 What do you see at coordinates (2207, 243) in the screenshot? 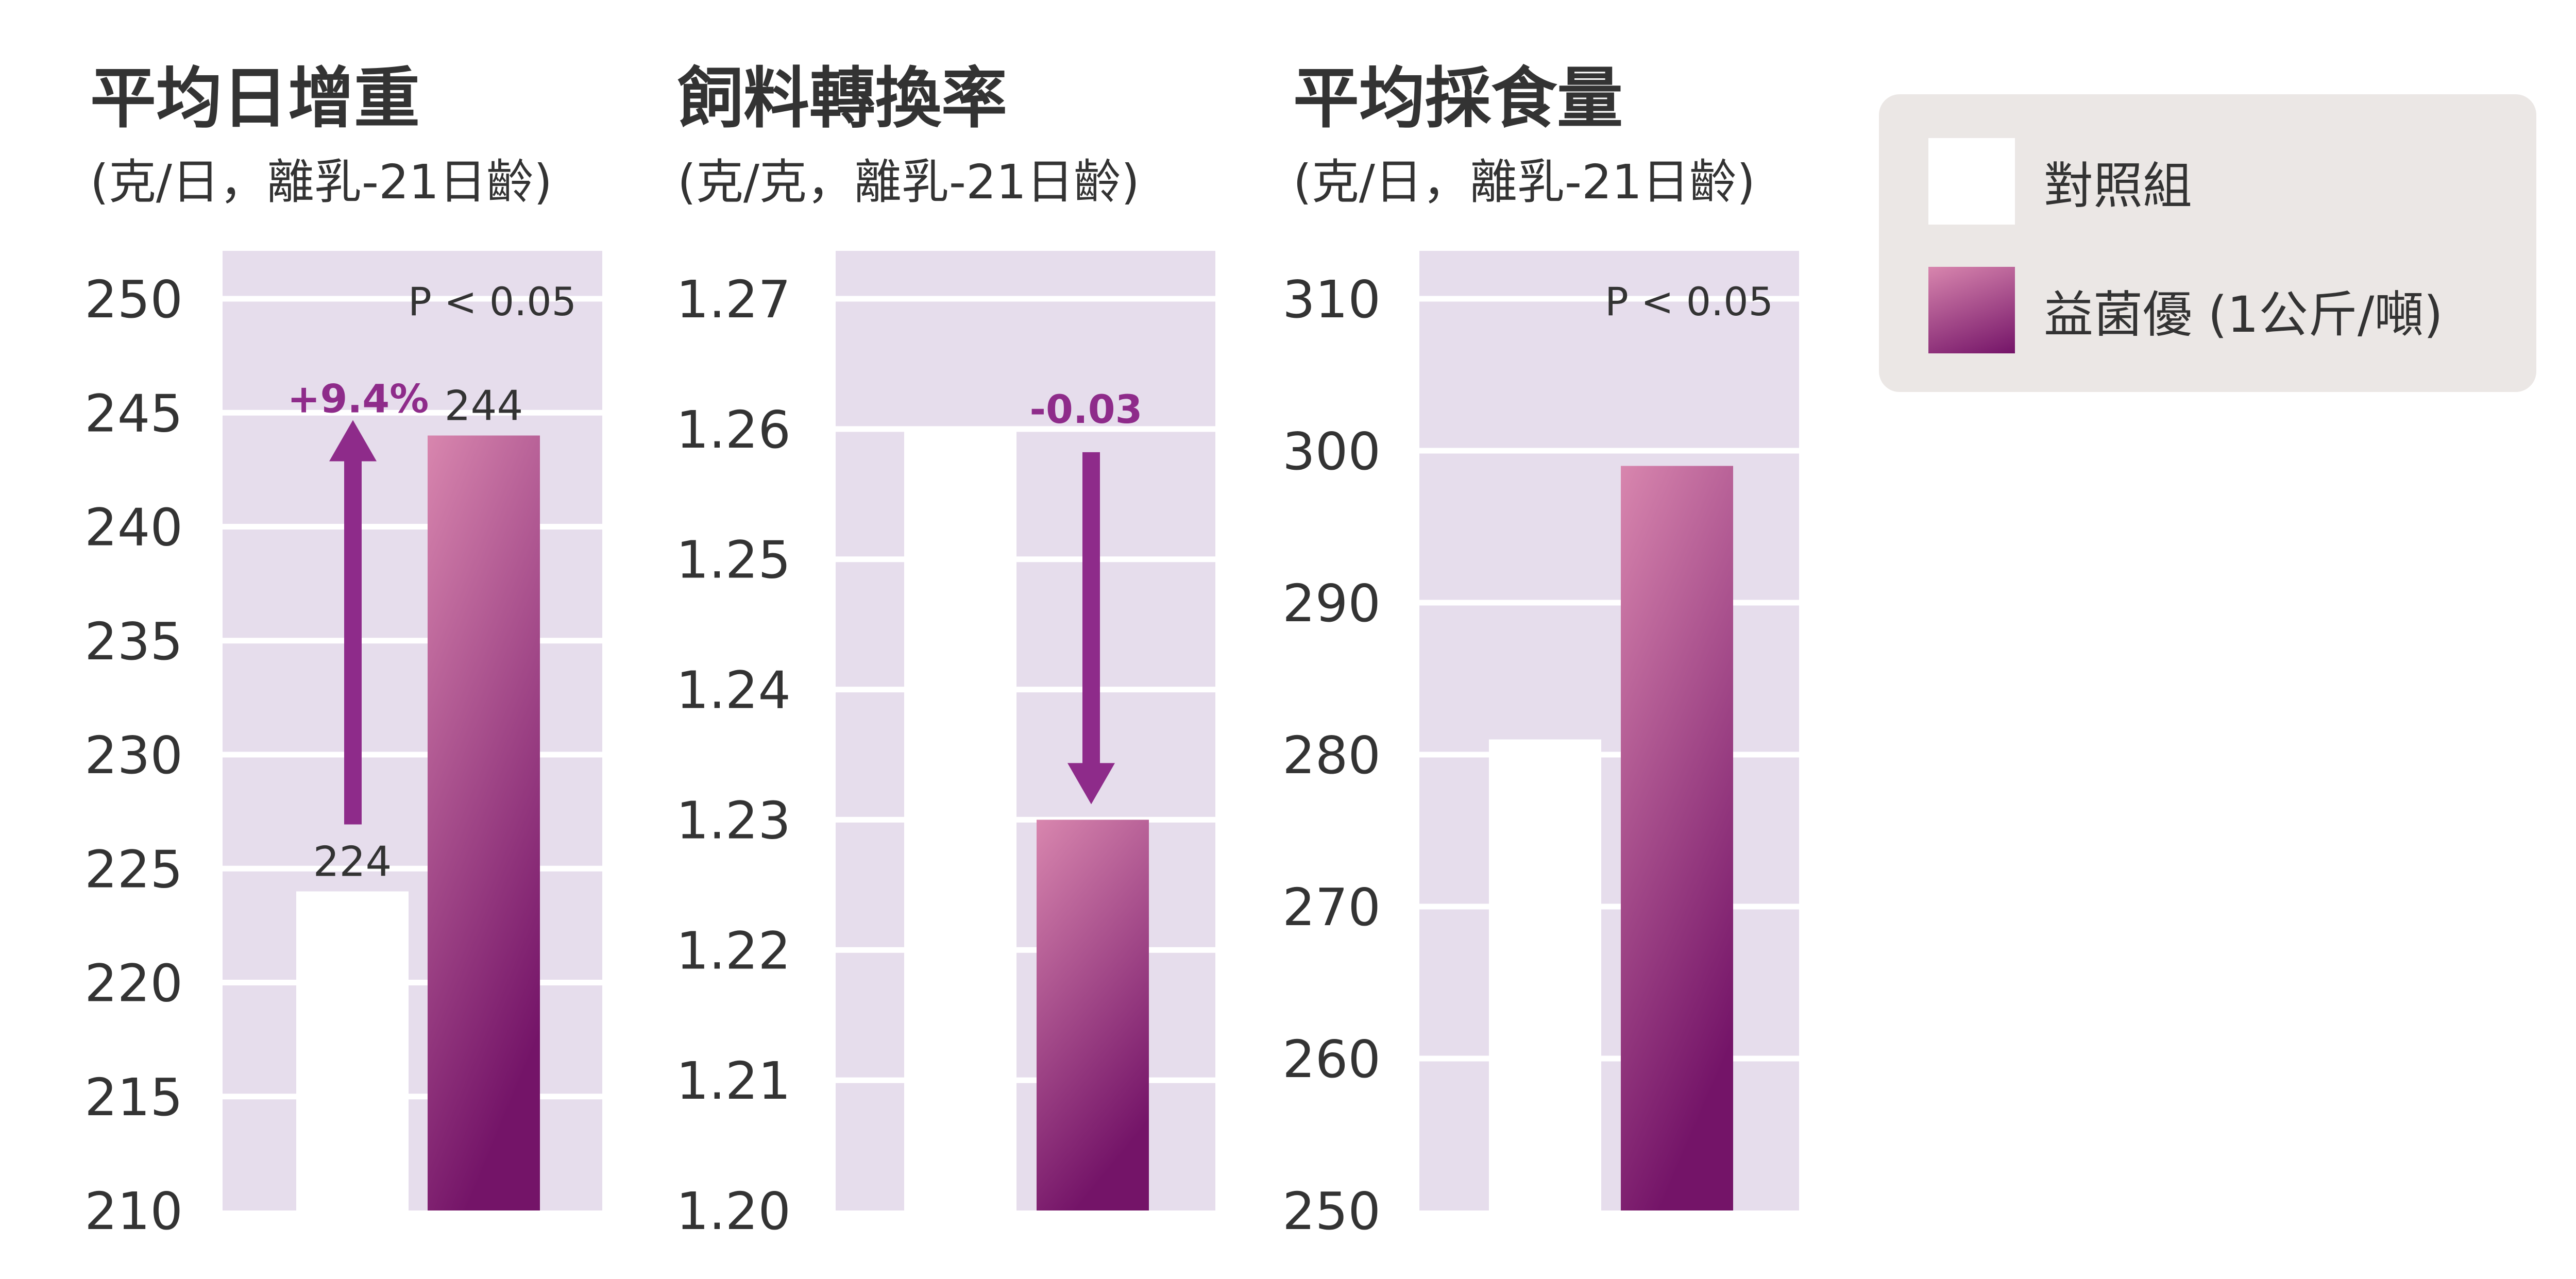
I see `legend: 對照組 益菌優 (1公斤/噸)` at bounding box center [2207, 243].